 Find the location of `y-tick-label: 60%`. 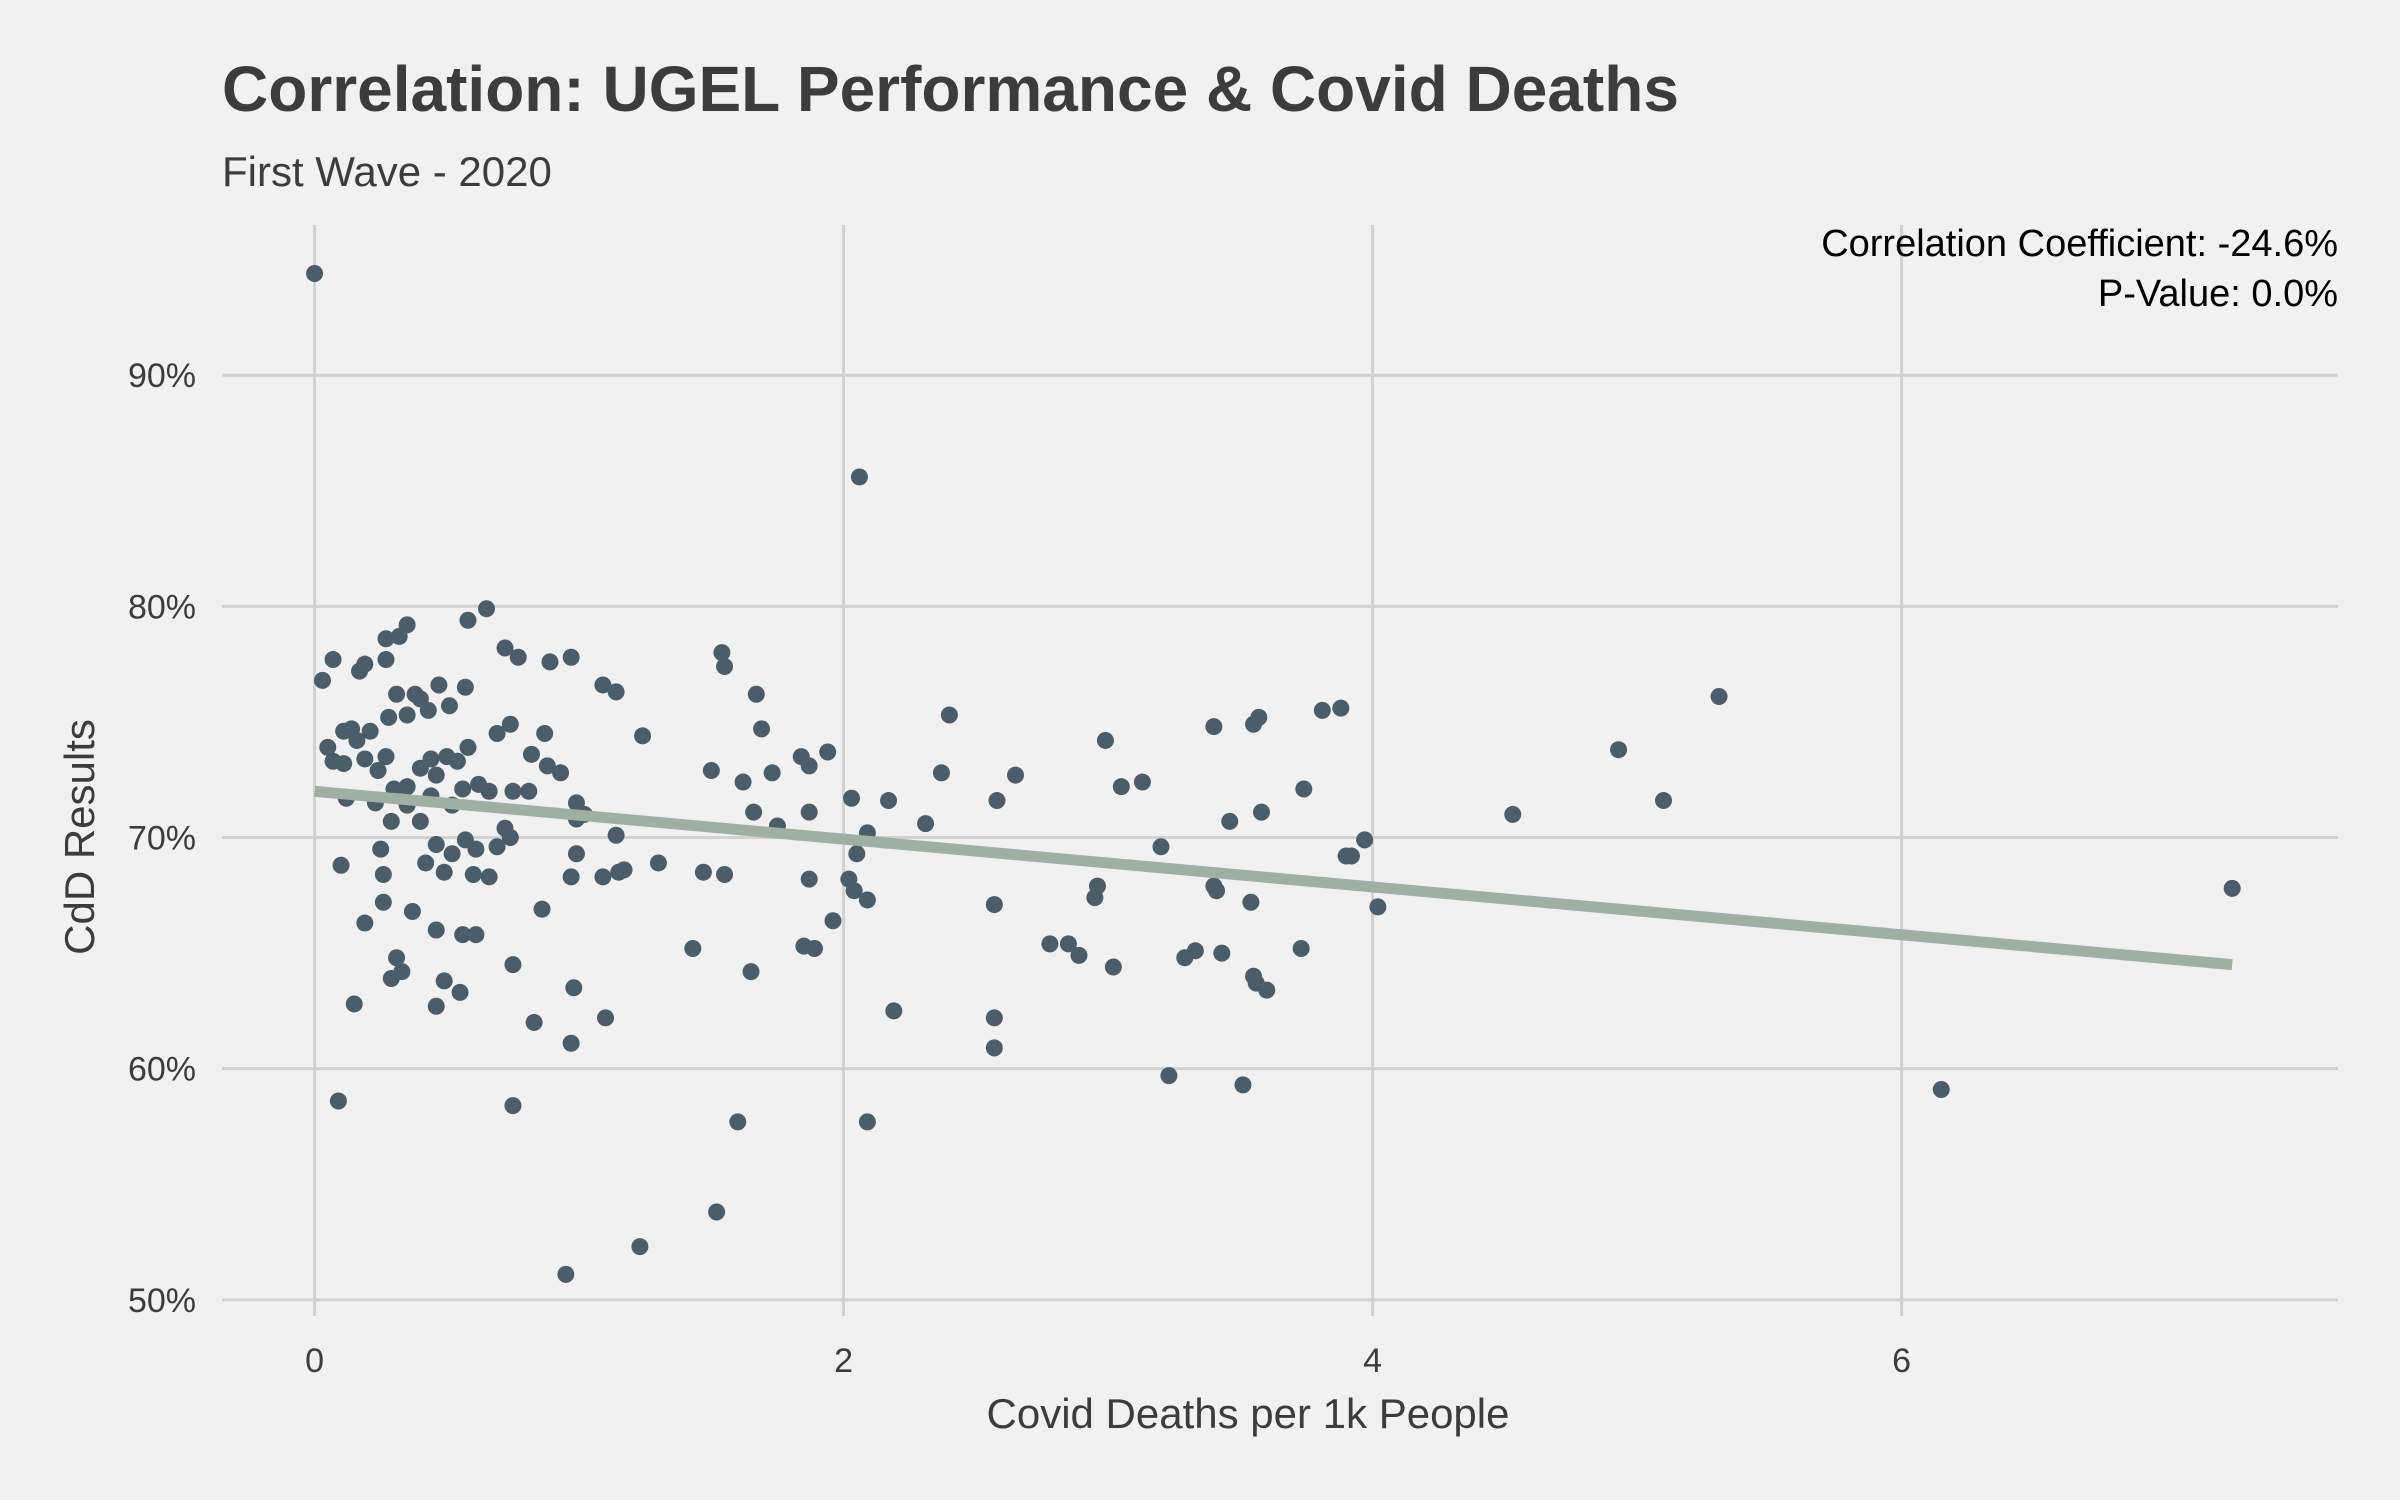

y-tick-label: 60% is located at coordinates (162, 1070).